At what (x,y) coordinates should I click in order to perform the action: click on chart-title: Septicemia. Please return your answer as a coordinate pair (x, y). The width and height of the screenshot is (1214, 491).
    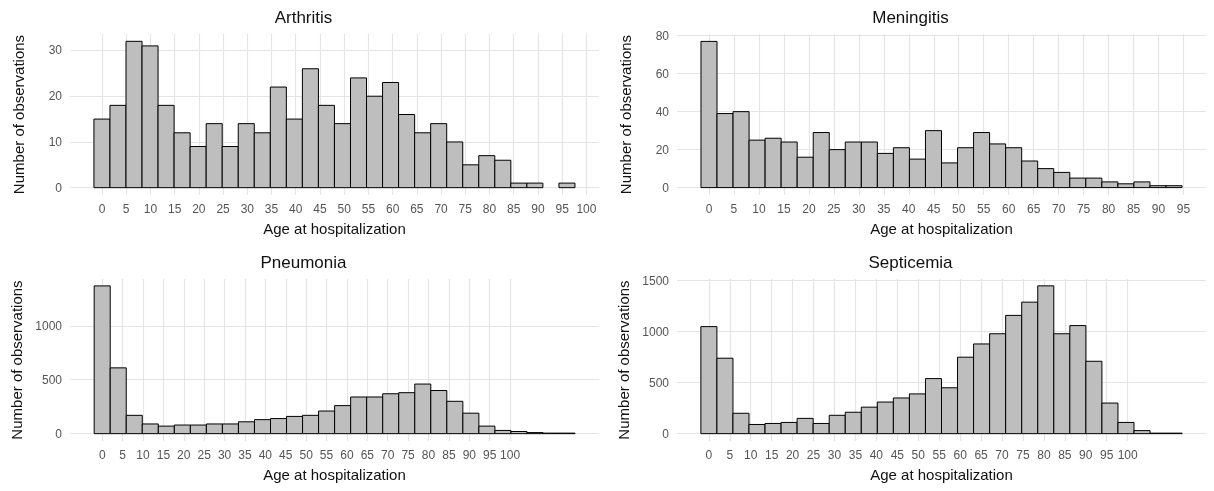
    Looking at the image, I should click on (911, 262).